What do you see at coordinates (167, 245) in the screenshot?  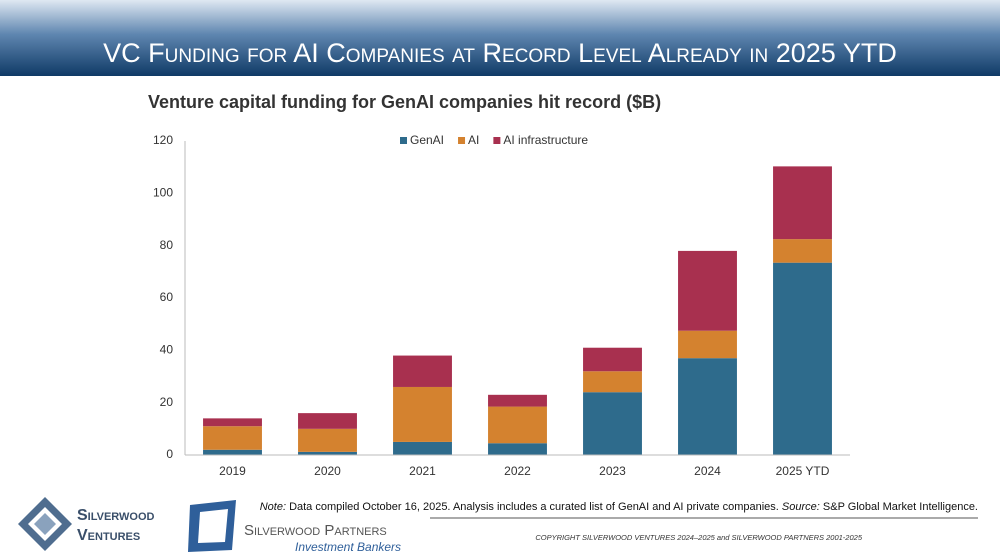 I see `y-tick-label: 80` at bounding box center [167, 245].